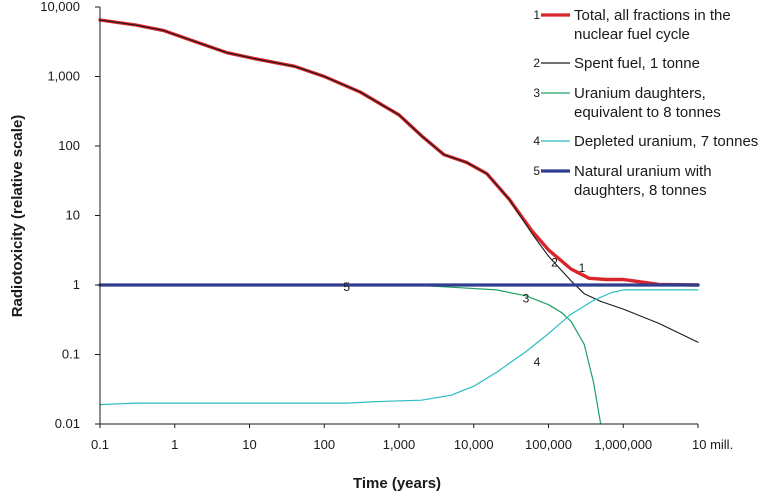 The image size is (783, 497). I want to click on x-tick-label: 0.1, so click(100, 444).